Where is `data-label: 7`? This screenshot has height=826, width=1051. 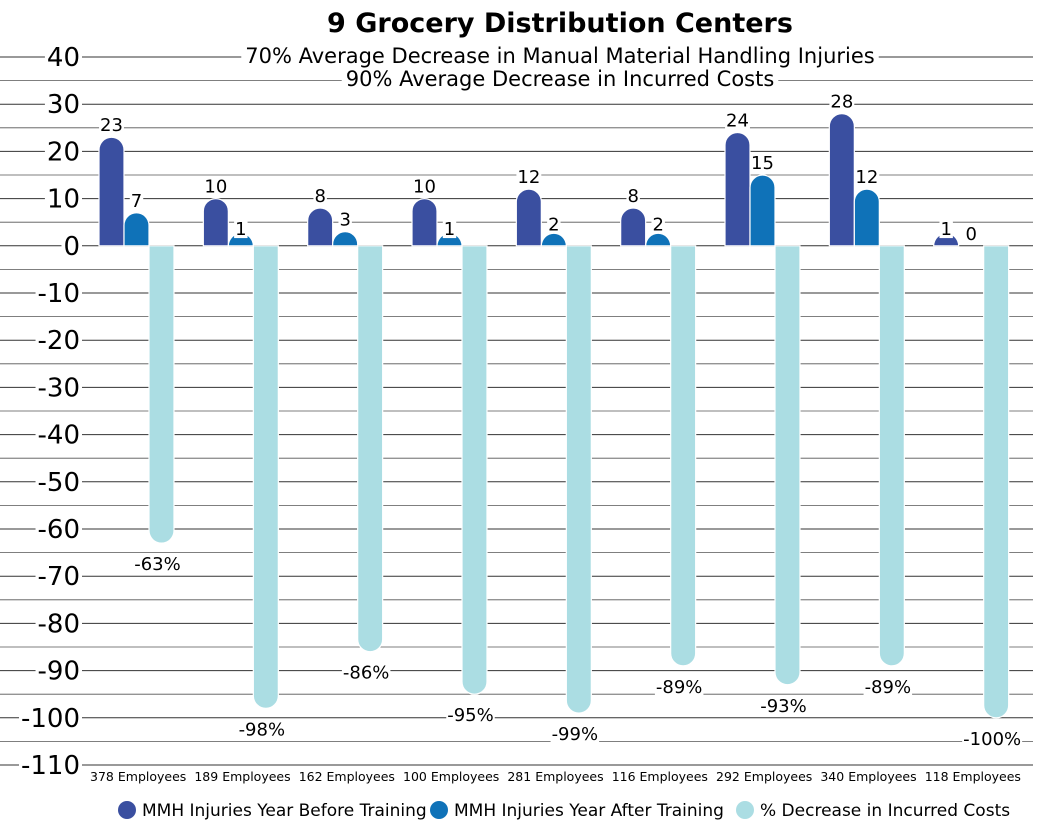
data-label: 7 is located at coordinates (136, 201).